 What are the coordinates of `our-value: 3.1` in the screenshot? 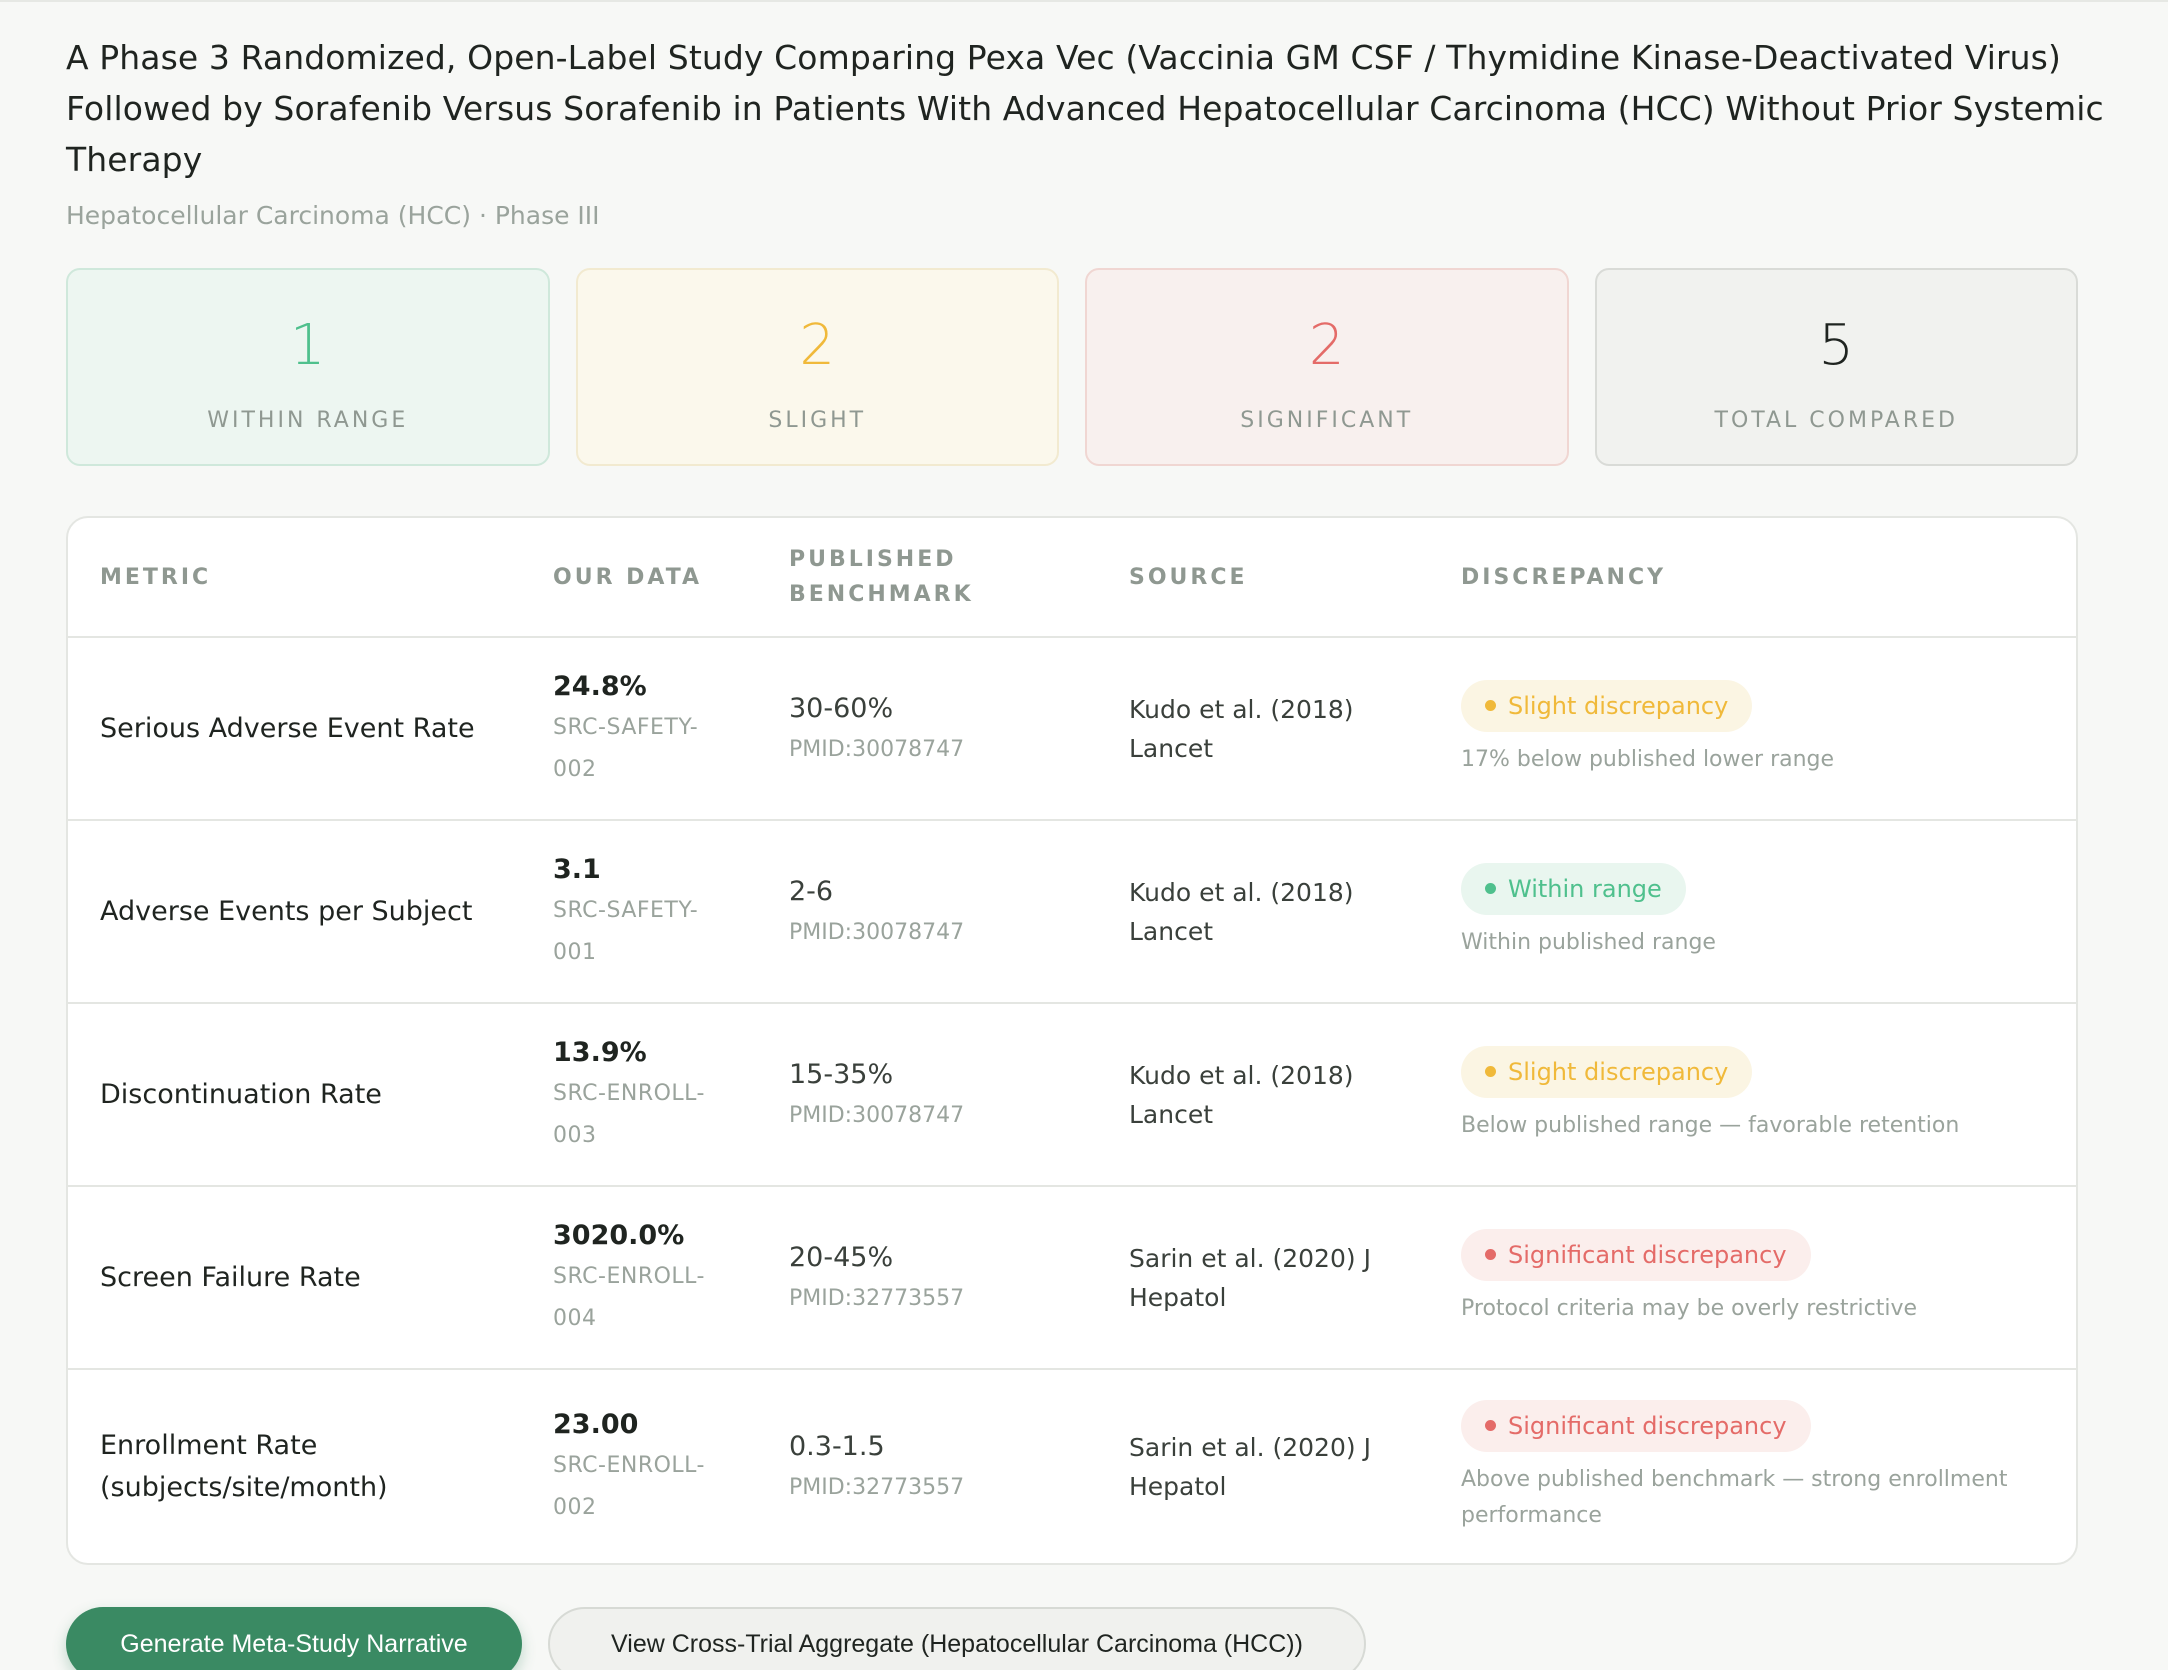 It's located at (577, 869).